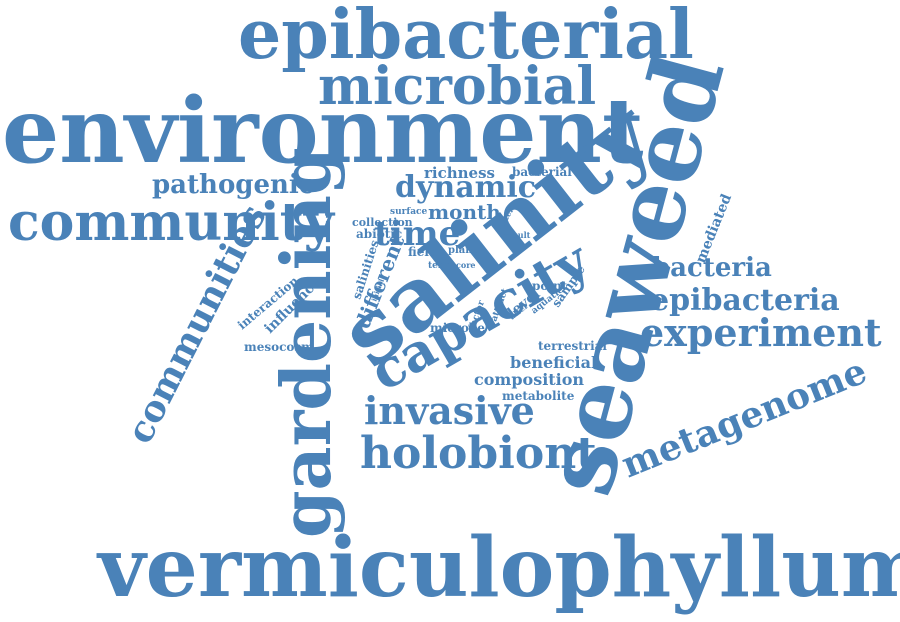 This screenshot has width=900, height=622. Describe the element at coordinates (463, 250) in the screenshot. I see `word-plant: plant` at that location.